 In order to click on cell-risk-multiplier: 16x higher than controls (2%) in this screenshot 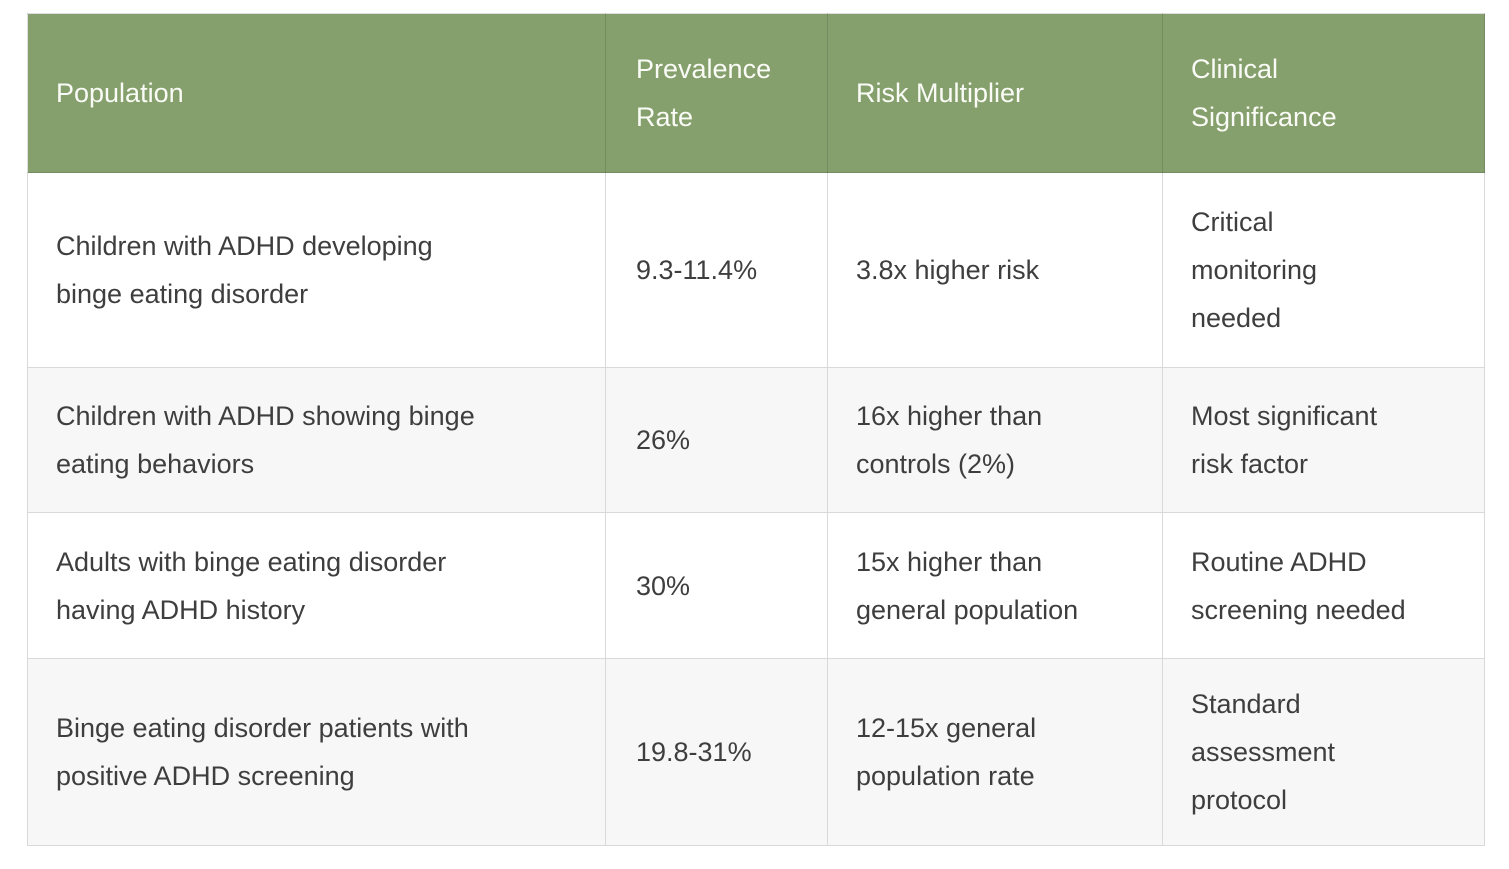, I will do `click(995, 440)`.